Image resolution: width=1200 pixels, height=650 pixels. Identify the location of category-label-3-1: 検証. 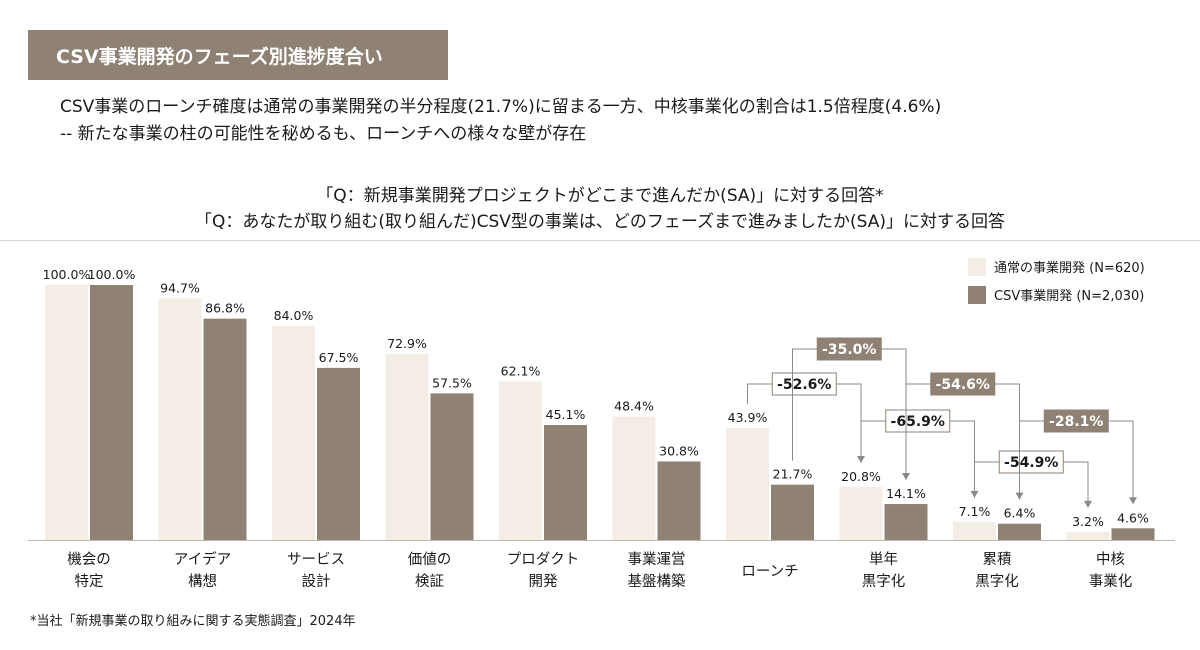
(429, 581).